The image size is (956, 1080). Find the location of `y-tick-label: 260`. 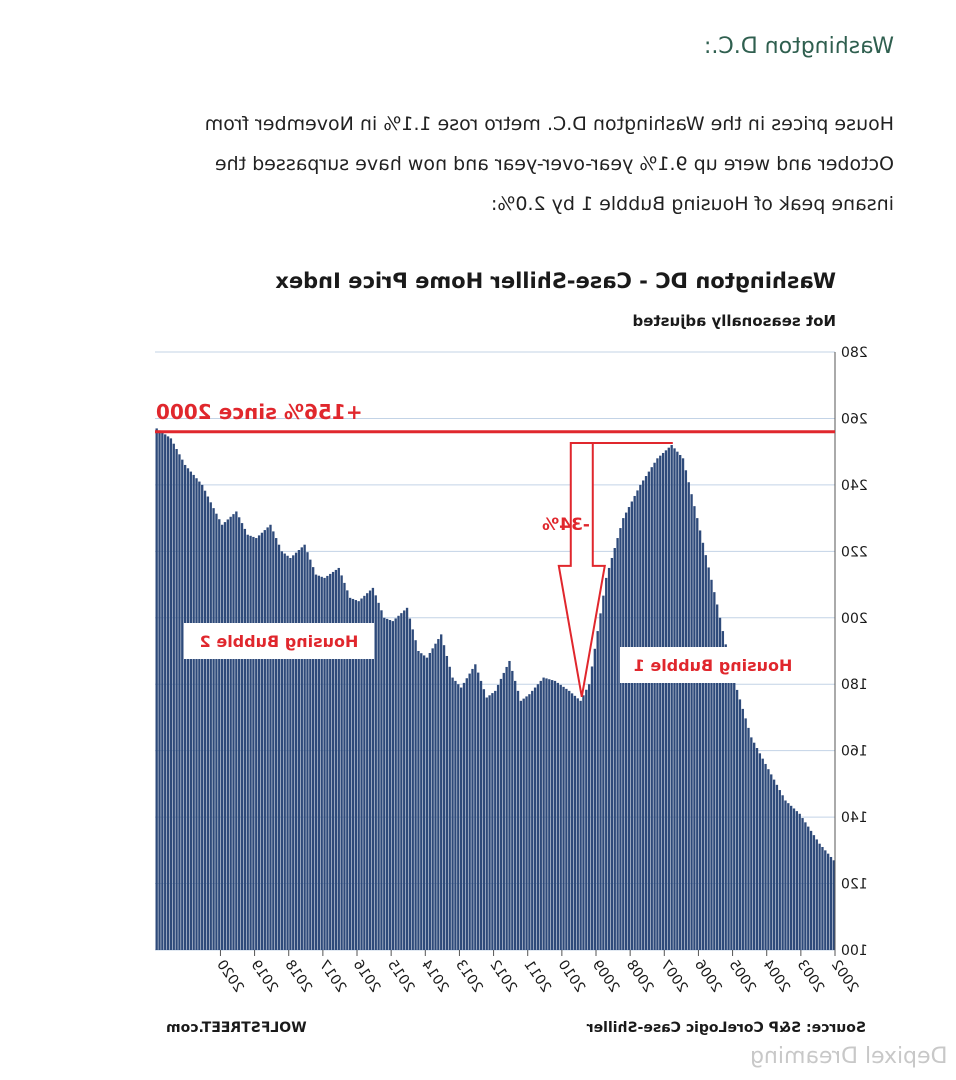

y-tick-label: 260 is located at coordinates (854, 419).